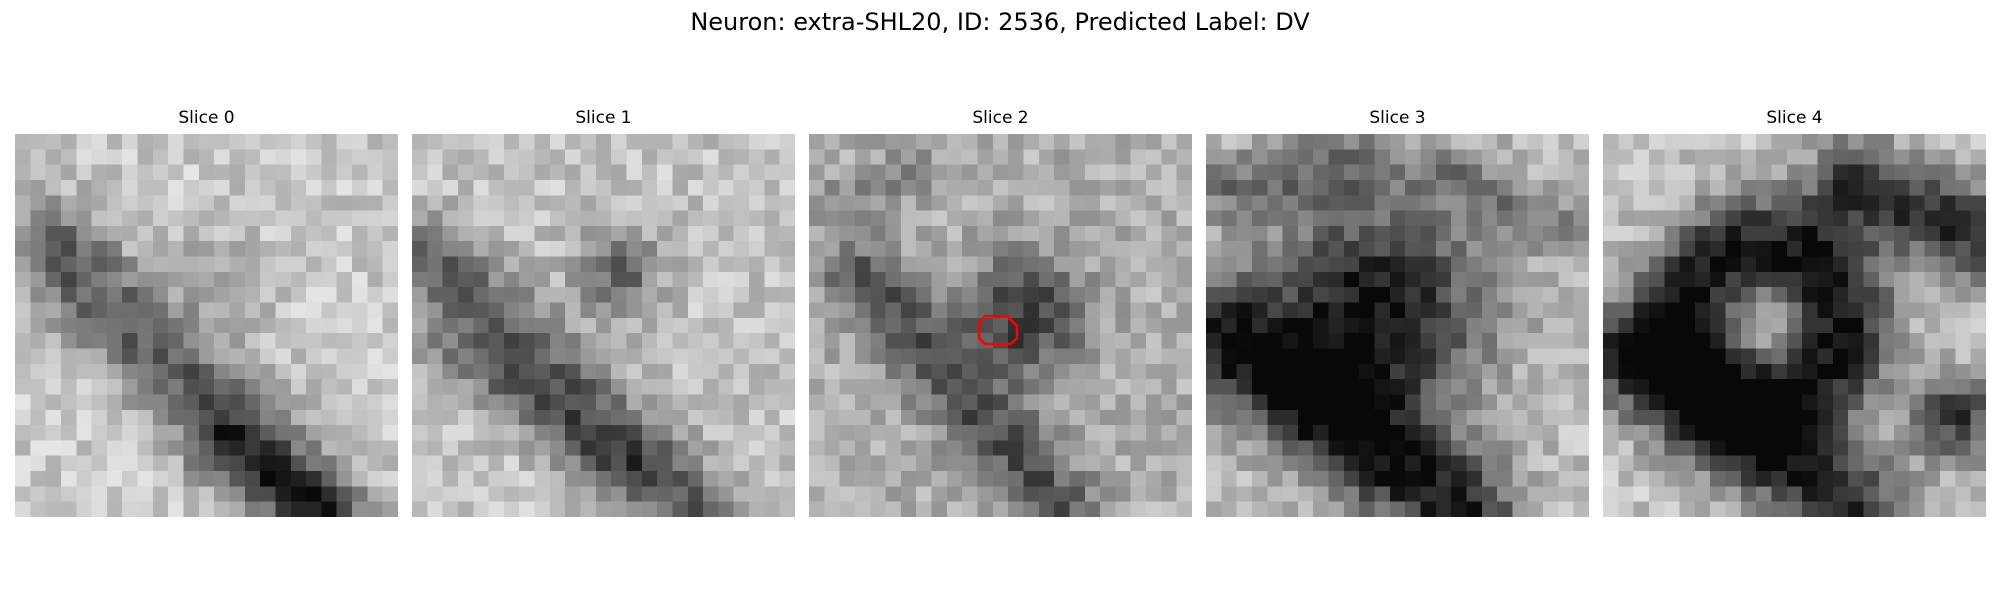 The image size is (2000, 600). Describe the element at coordinates (1000, 118) in the screenshot. I see `slice-title: Slice 2` at that location.